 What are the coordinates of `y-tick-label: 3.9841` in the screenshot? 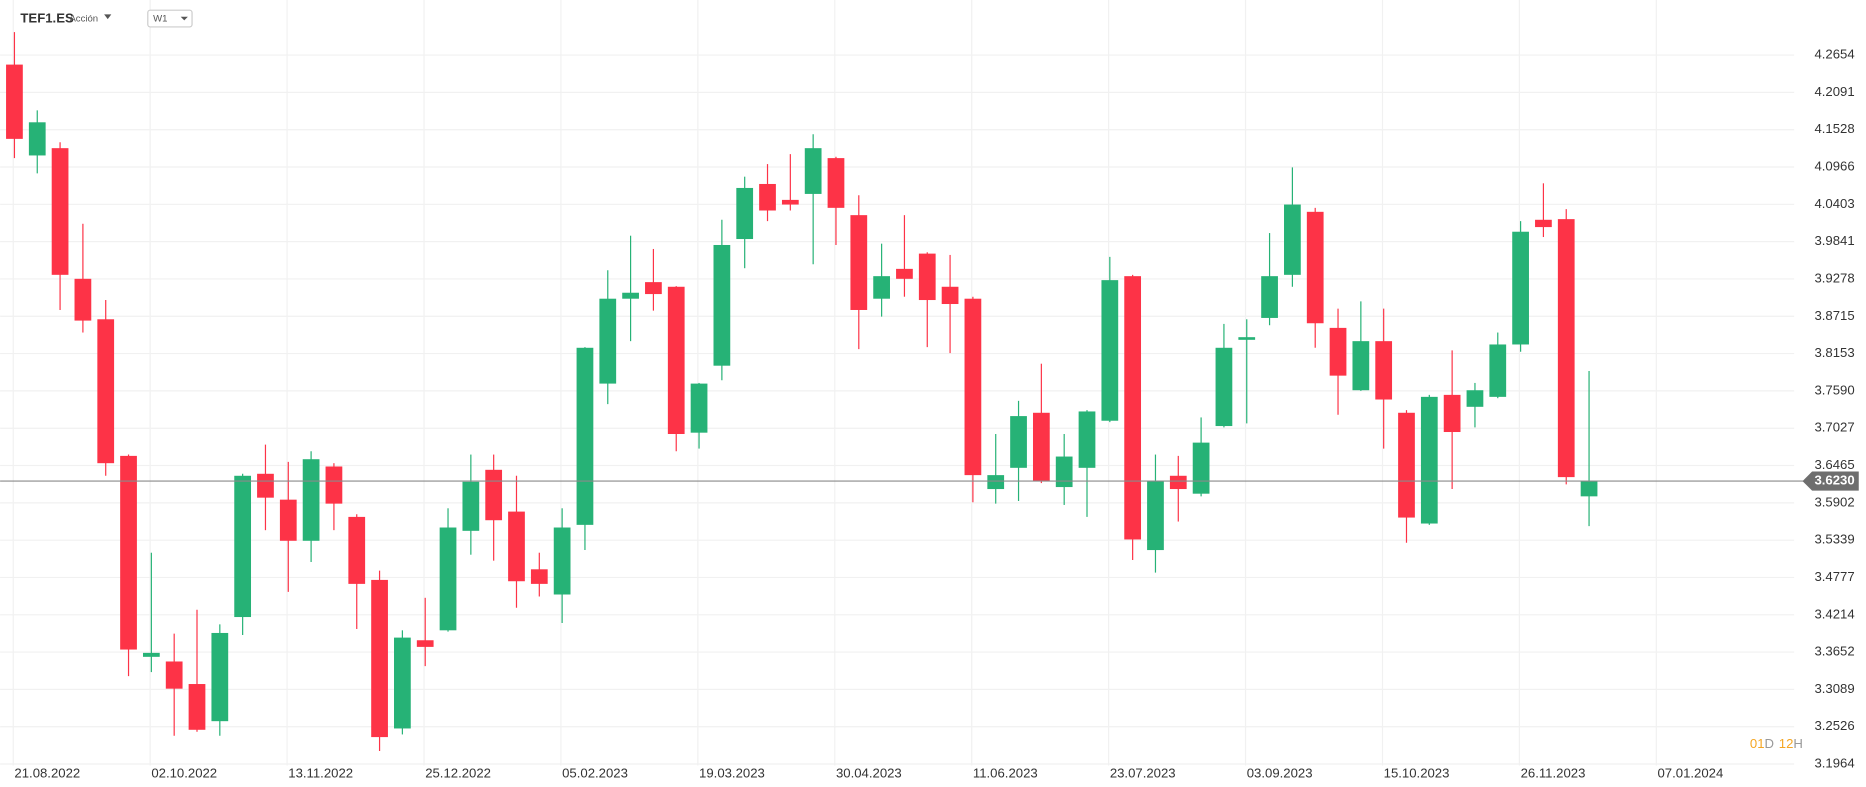 It's located at (1834, 240).